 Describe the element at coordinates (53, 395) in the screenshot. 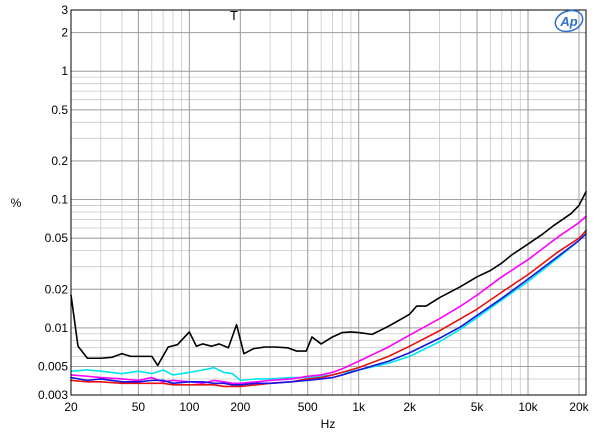

I see `y-tick-label: 0.003` at that location.